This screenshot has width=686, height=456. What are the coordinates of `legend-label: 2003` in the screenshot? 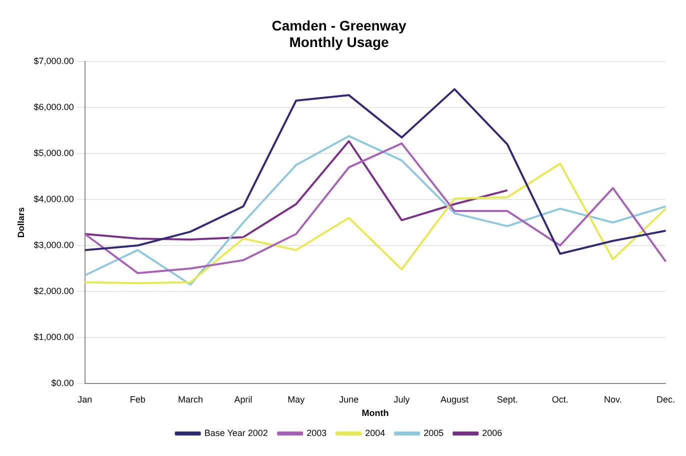 It's located at (316, 433).